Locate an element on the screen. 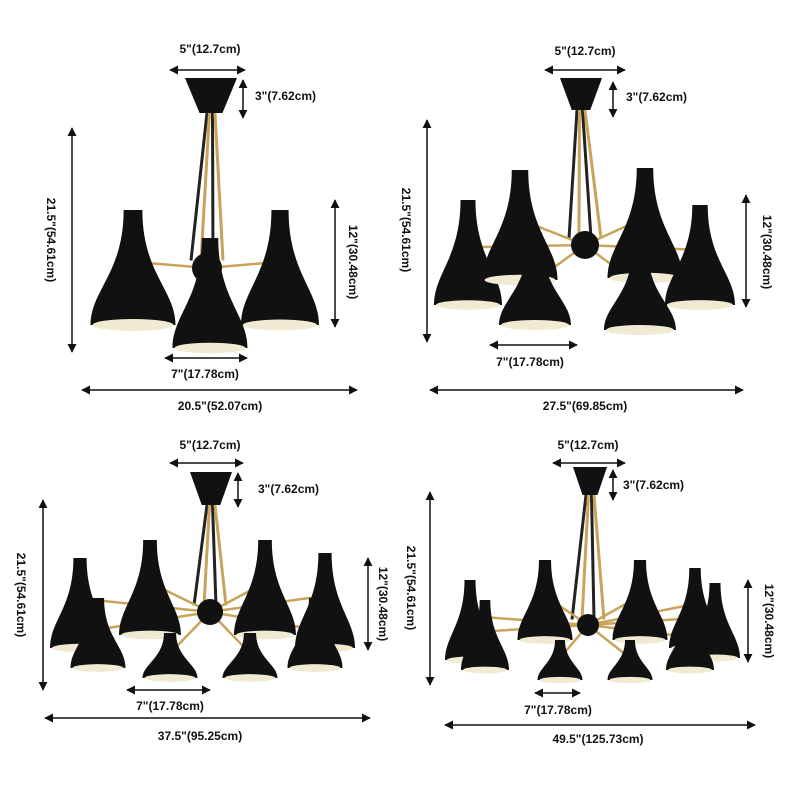  width-label: 37.5"(95.25cm) is located at coordinates (200, 736).